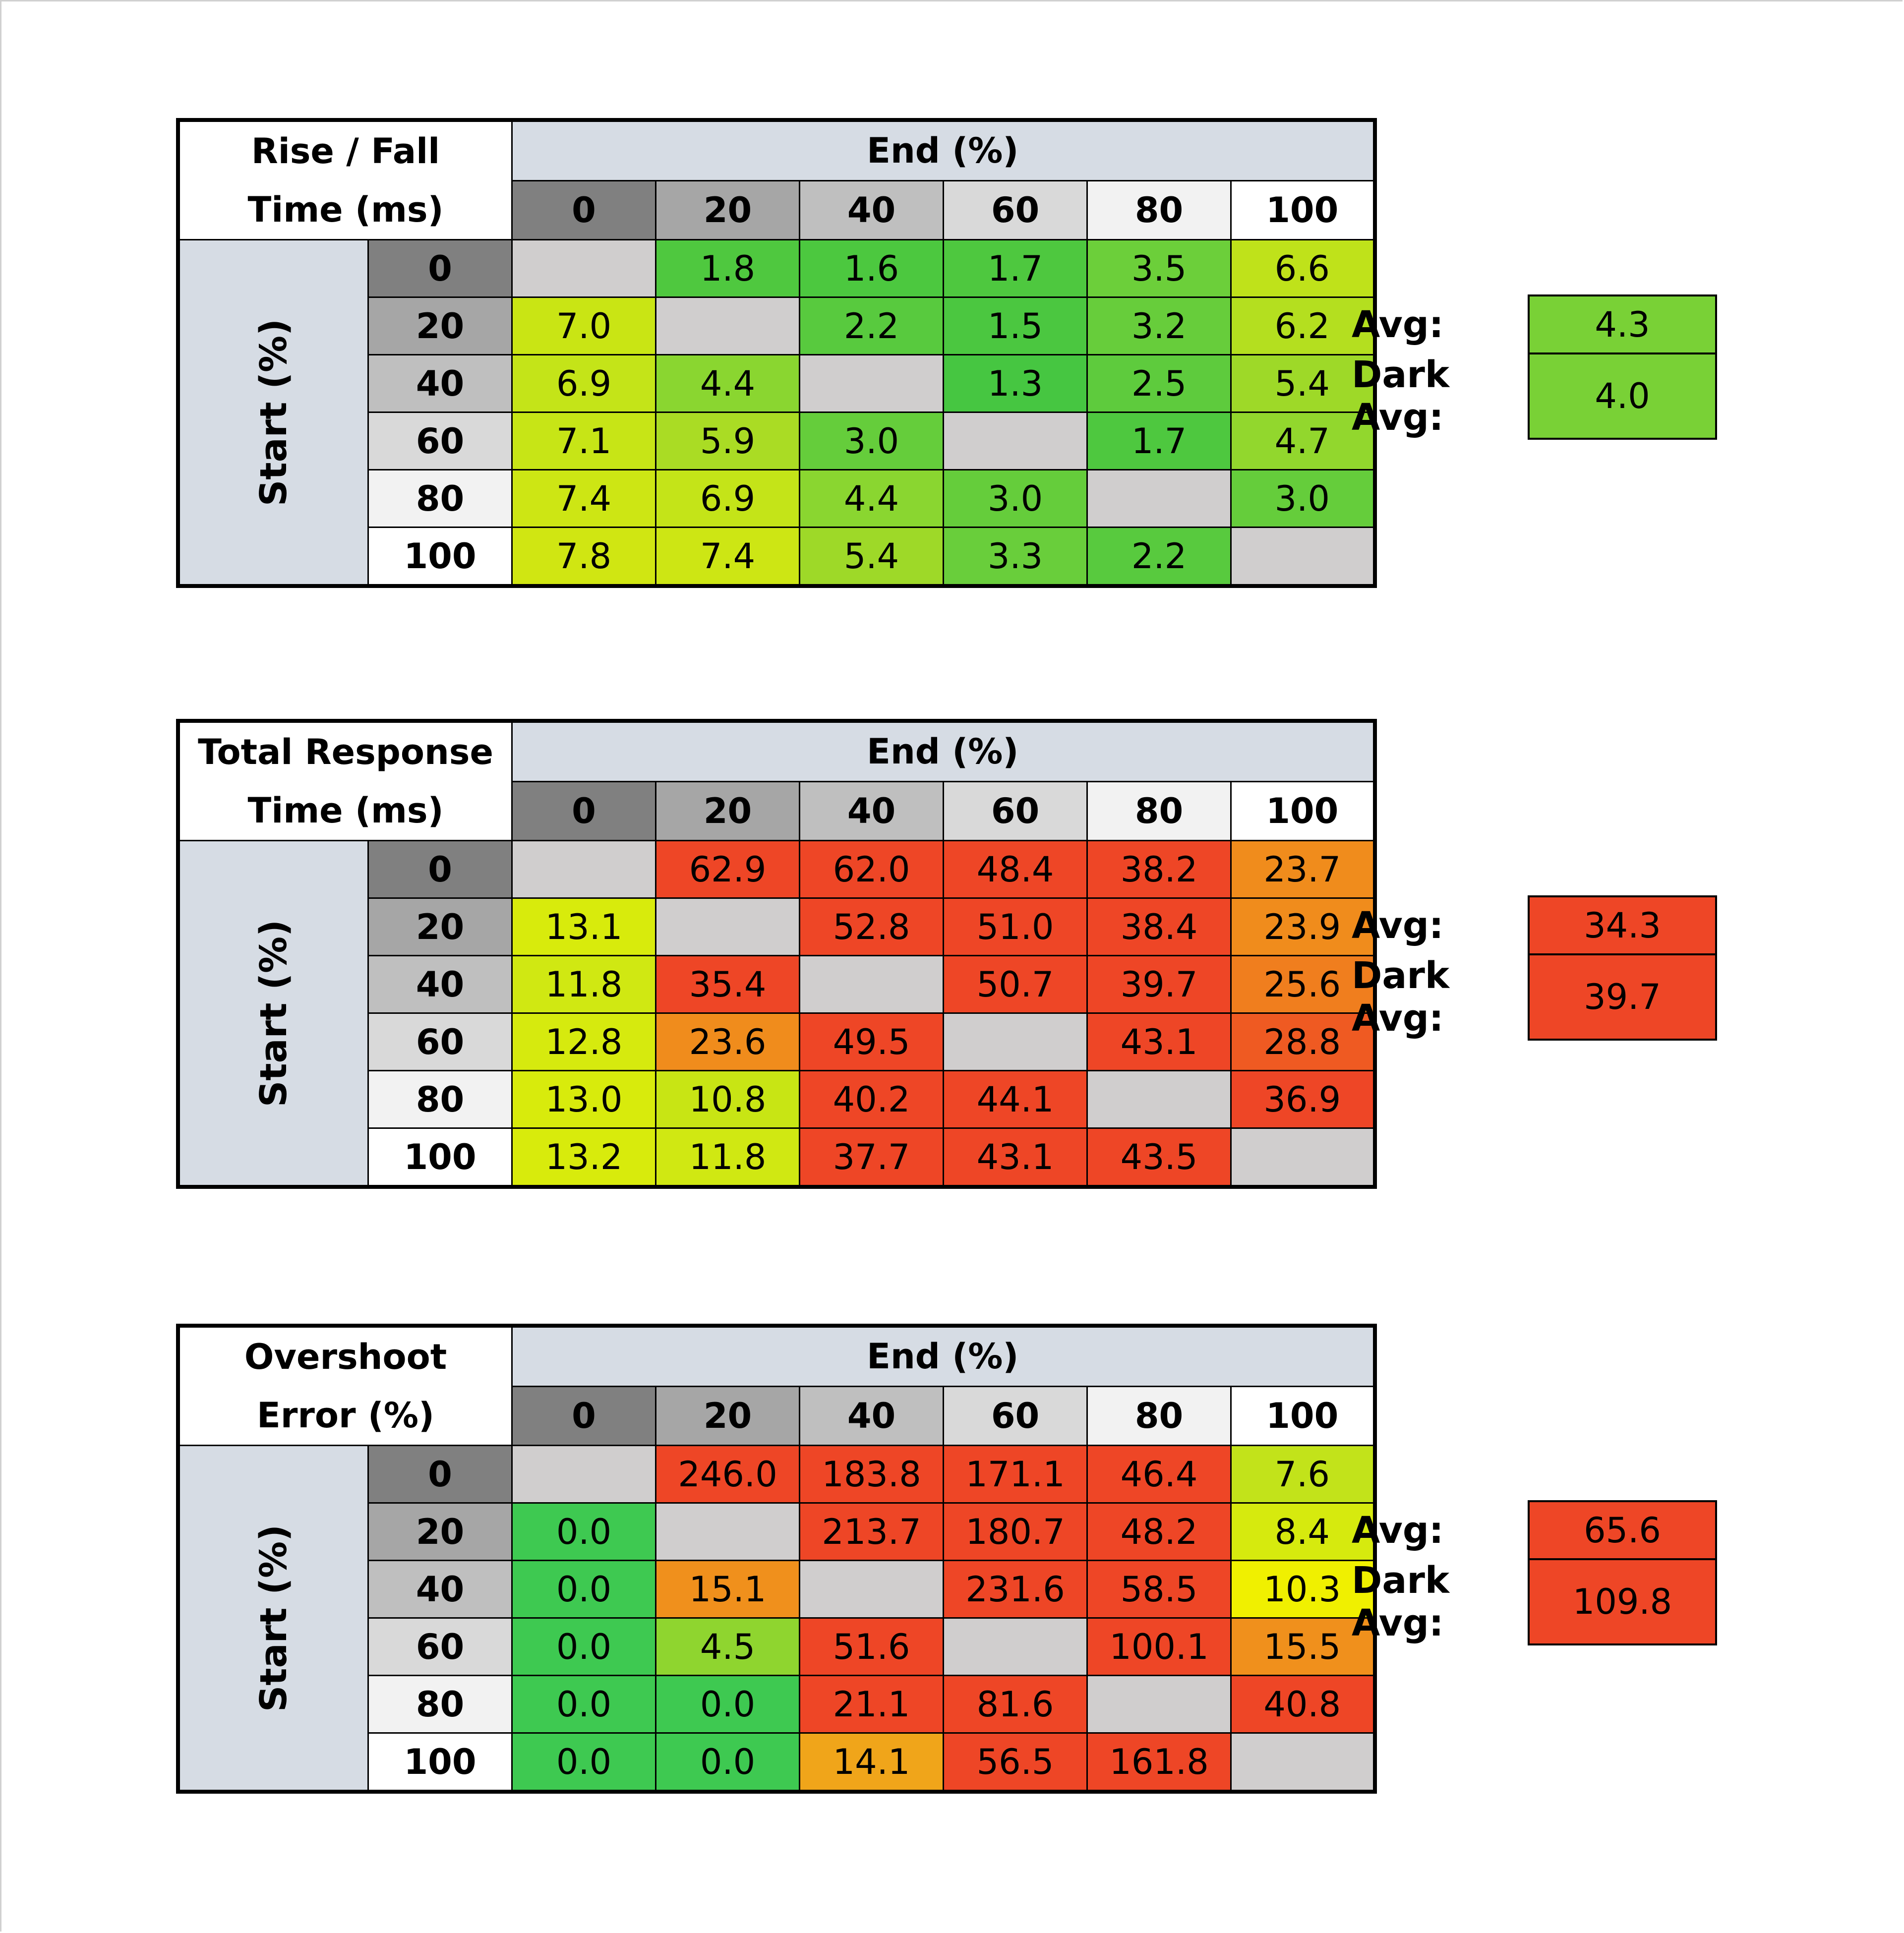 Image resolution: width=1904 pixels, height=1933 pixels. I want to click on heatmap-cell: 246.0, so click(728, 1474).